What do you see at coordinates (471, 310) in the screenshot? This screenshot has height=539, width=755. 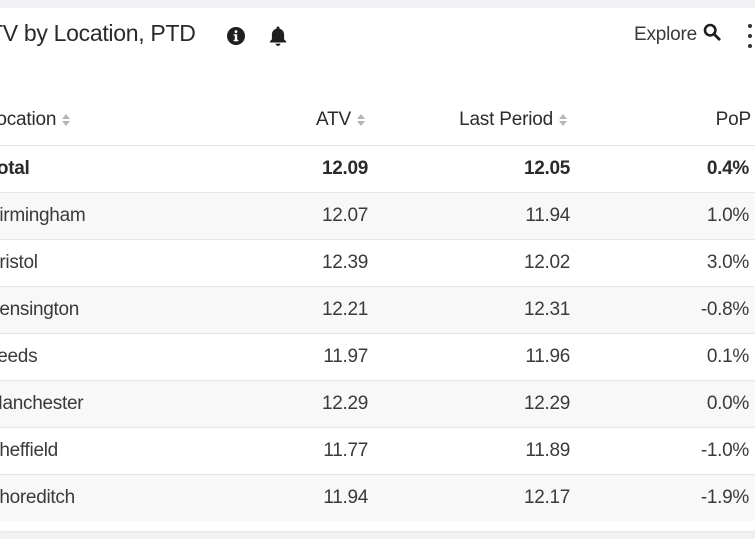 I see `cell-last-period: 12.31` at bounding box center [471, 310].